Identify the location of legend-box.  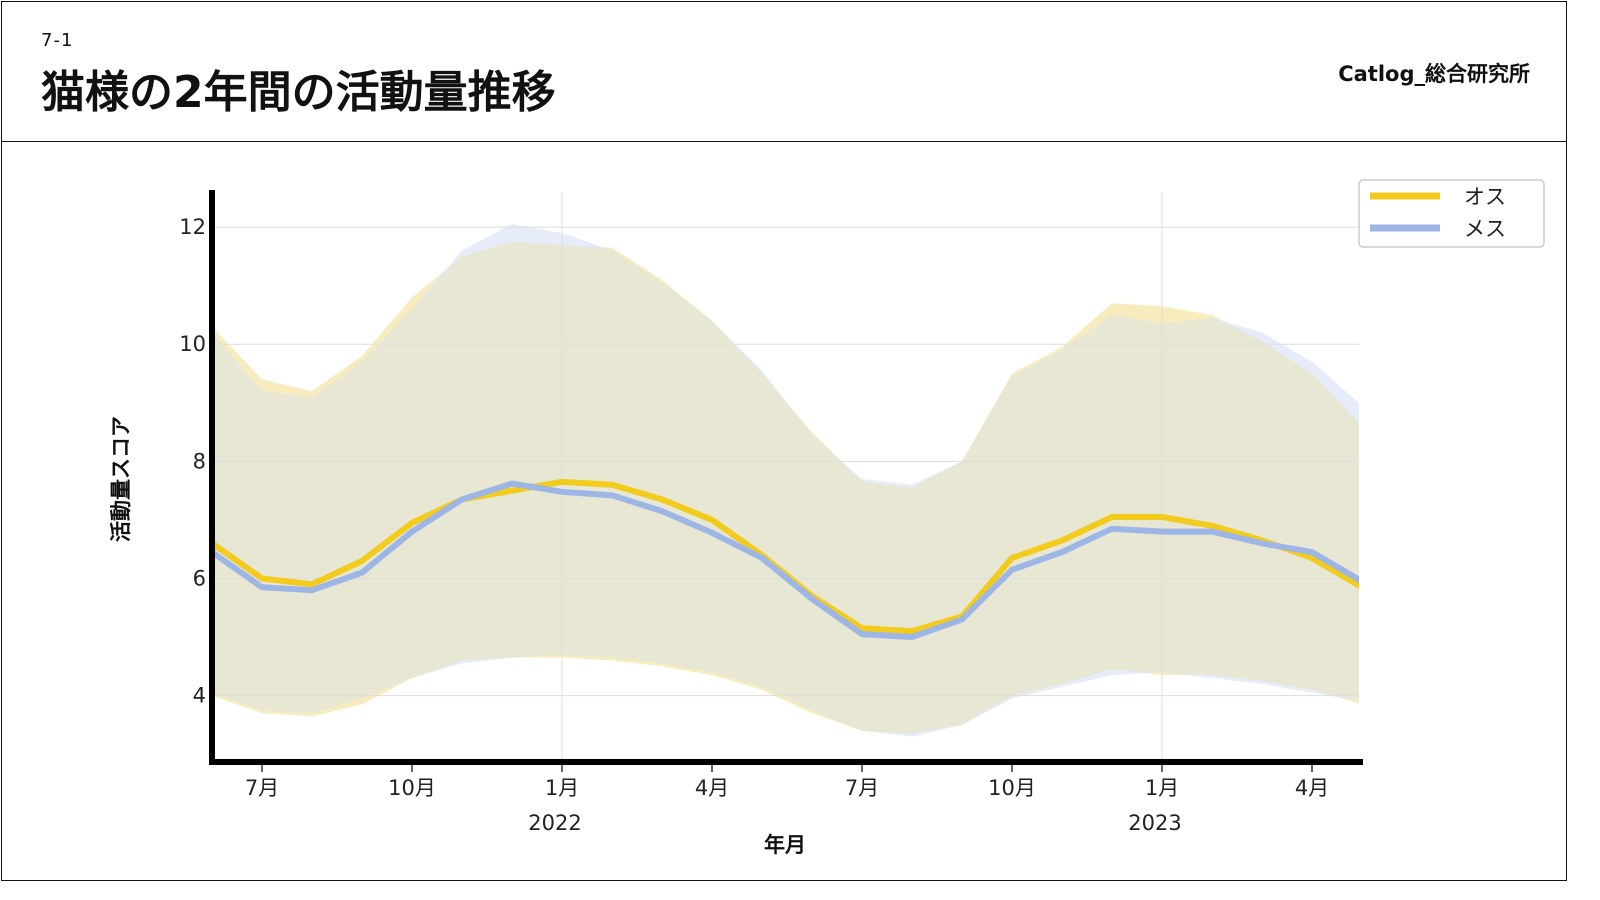
(1451, 213).